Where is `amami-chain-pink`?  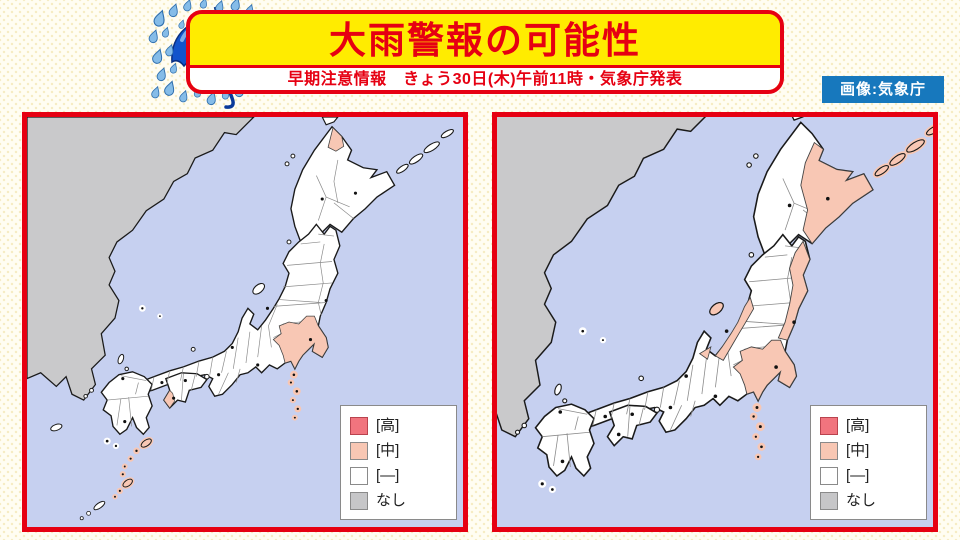
amami-chain-pink is located at coordinates (133, 468).